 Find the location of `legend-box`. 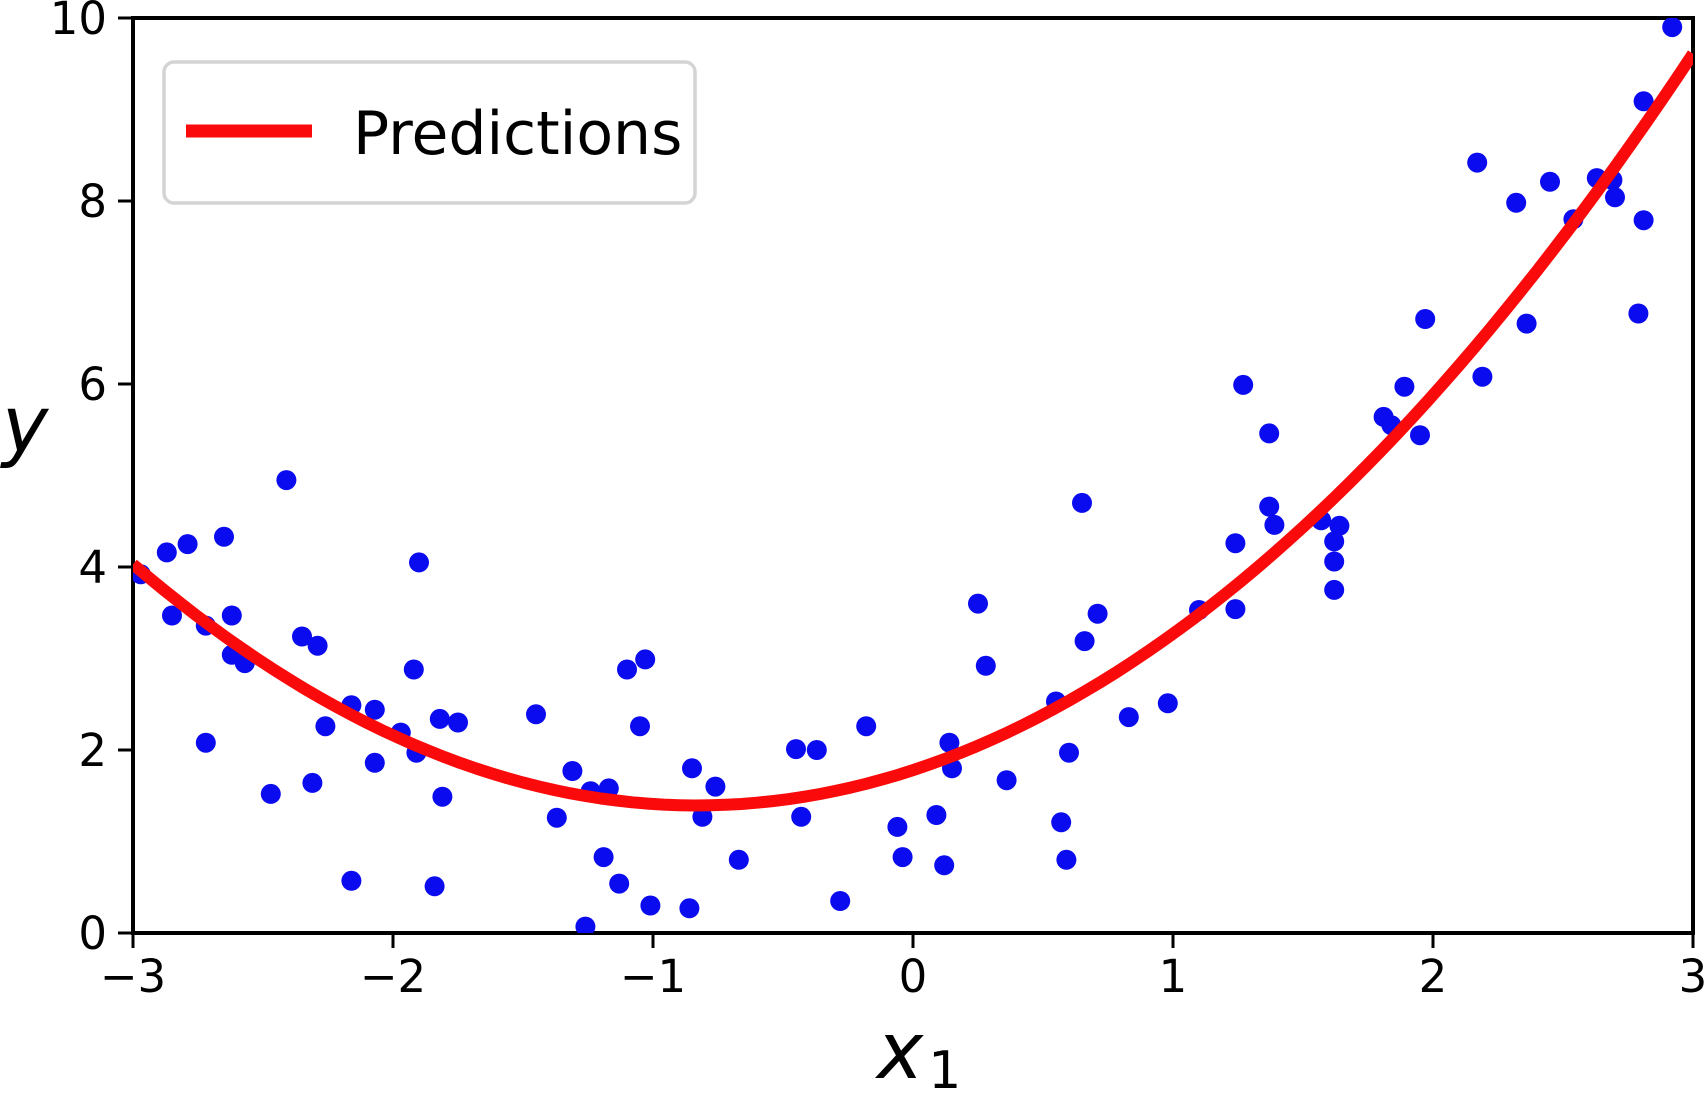

legend-box is located at coordinates (429, 132).